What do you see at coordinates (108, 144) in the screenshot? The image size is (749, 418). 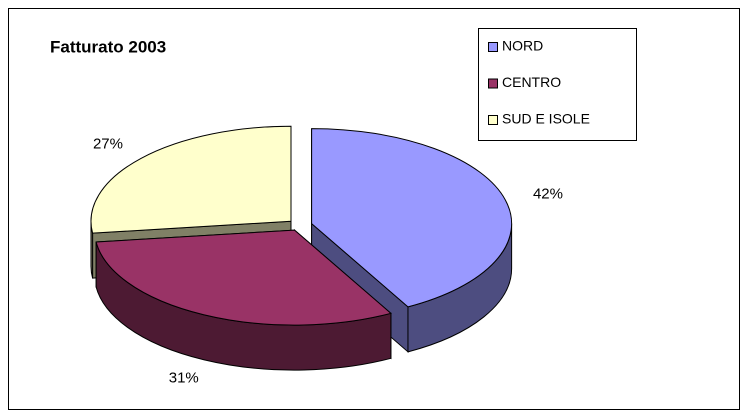 I see `data-label: 27%` at bounding box center [108, 144].